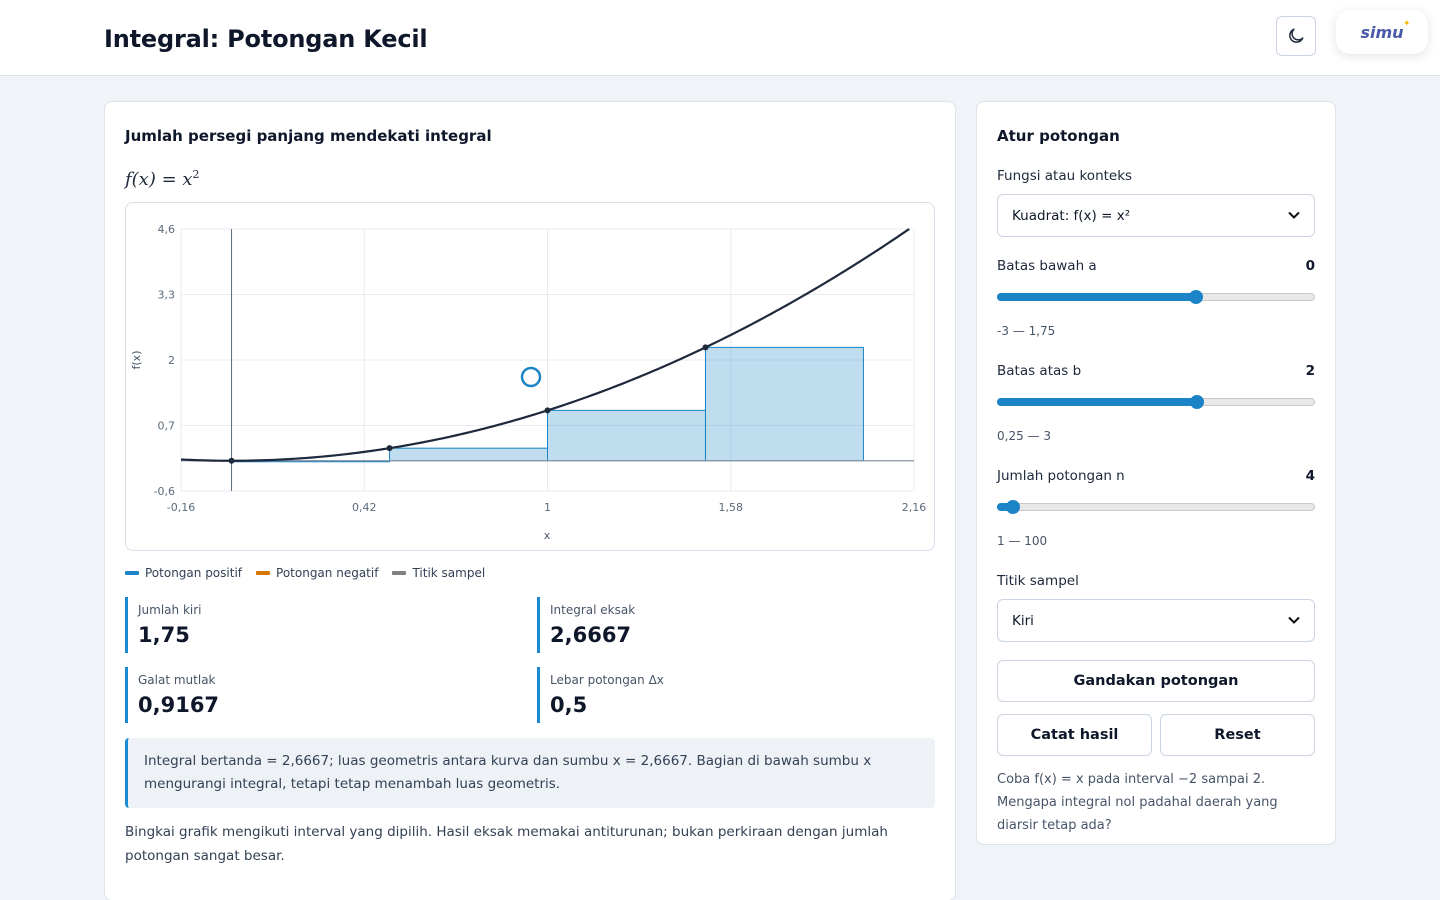  What do you see at coordinates (547, 535) in the screenshot?
I see `x-axis-label: x` at bounding box center [547, 535].